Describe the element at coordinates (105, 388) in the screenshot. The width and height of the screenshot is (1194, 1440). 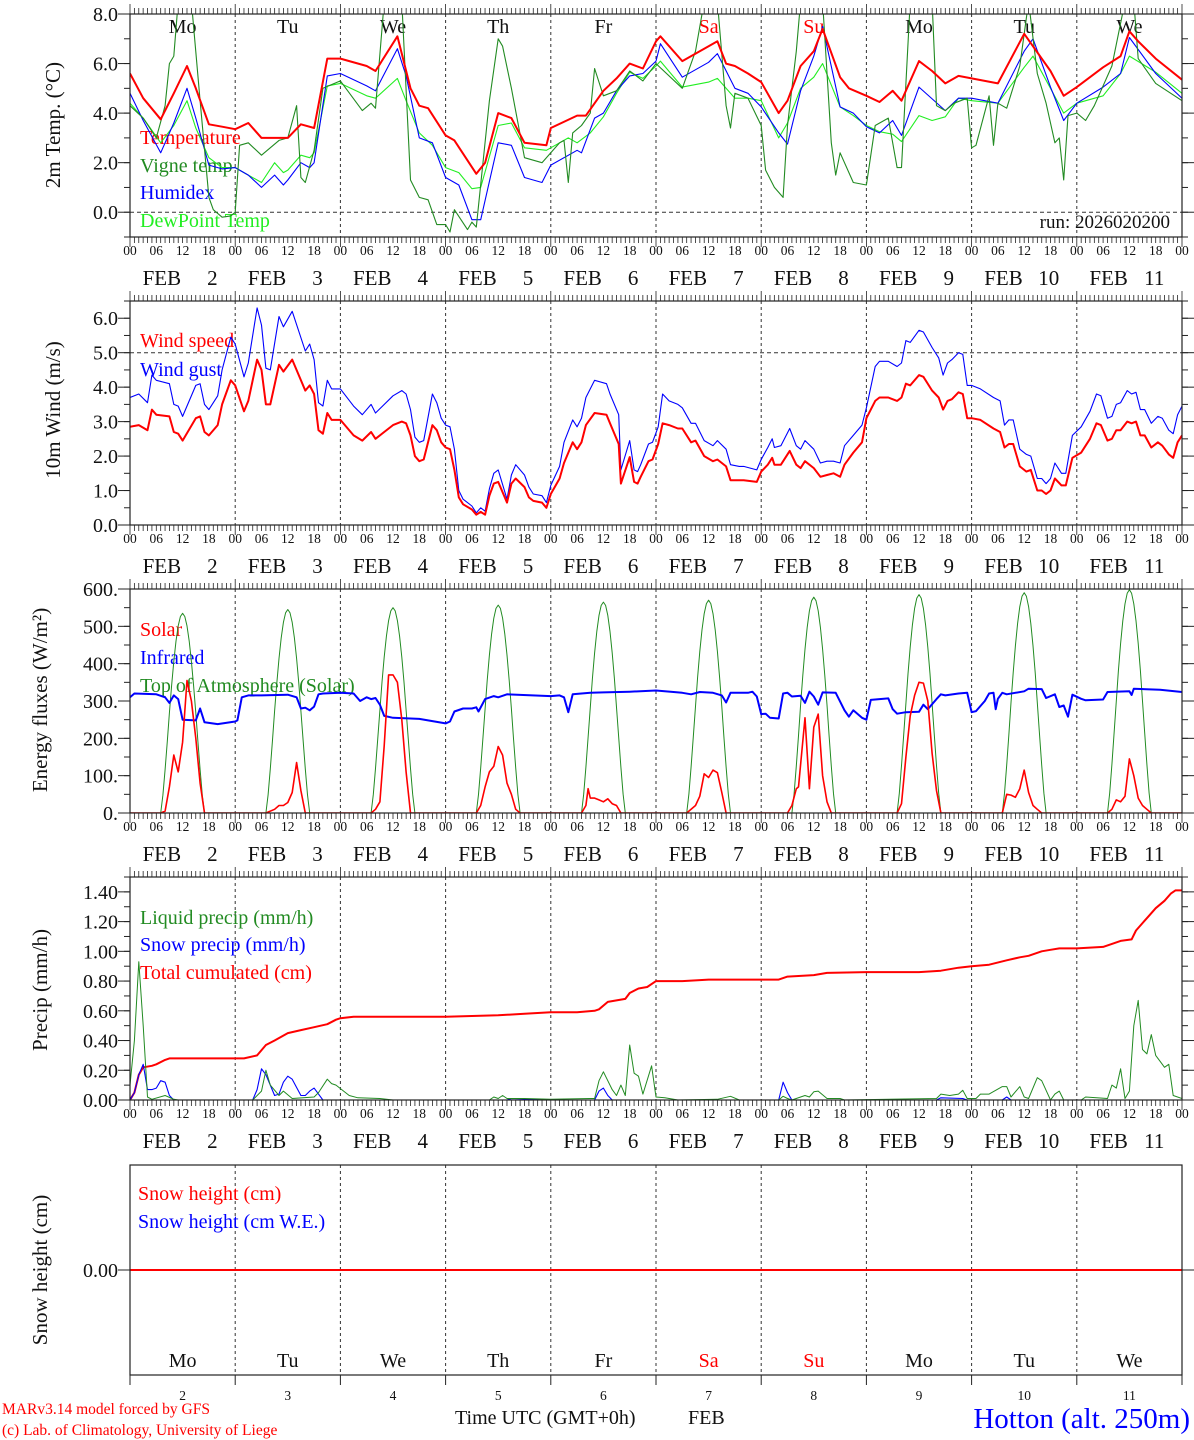
I see `y-tick-label: 4.0` at that location.